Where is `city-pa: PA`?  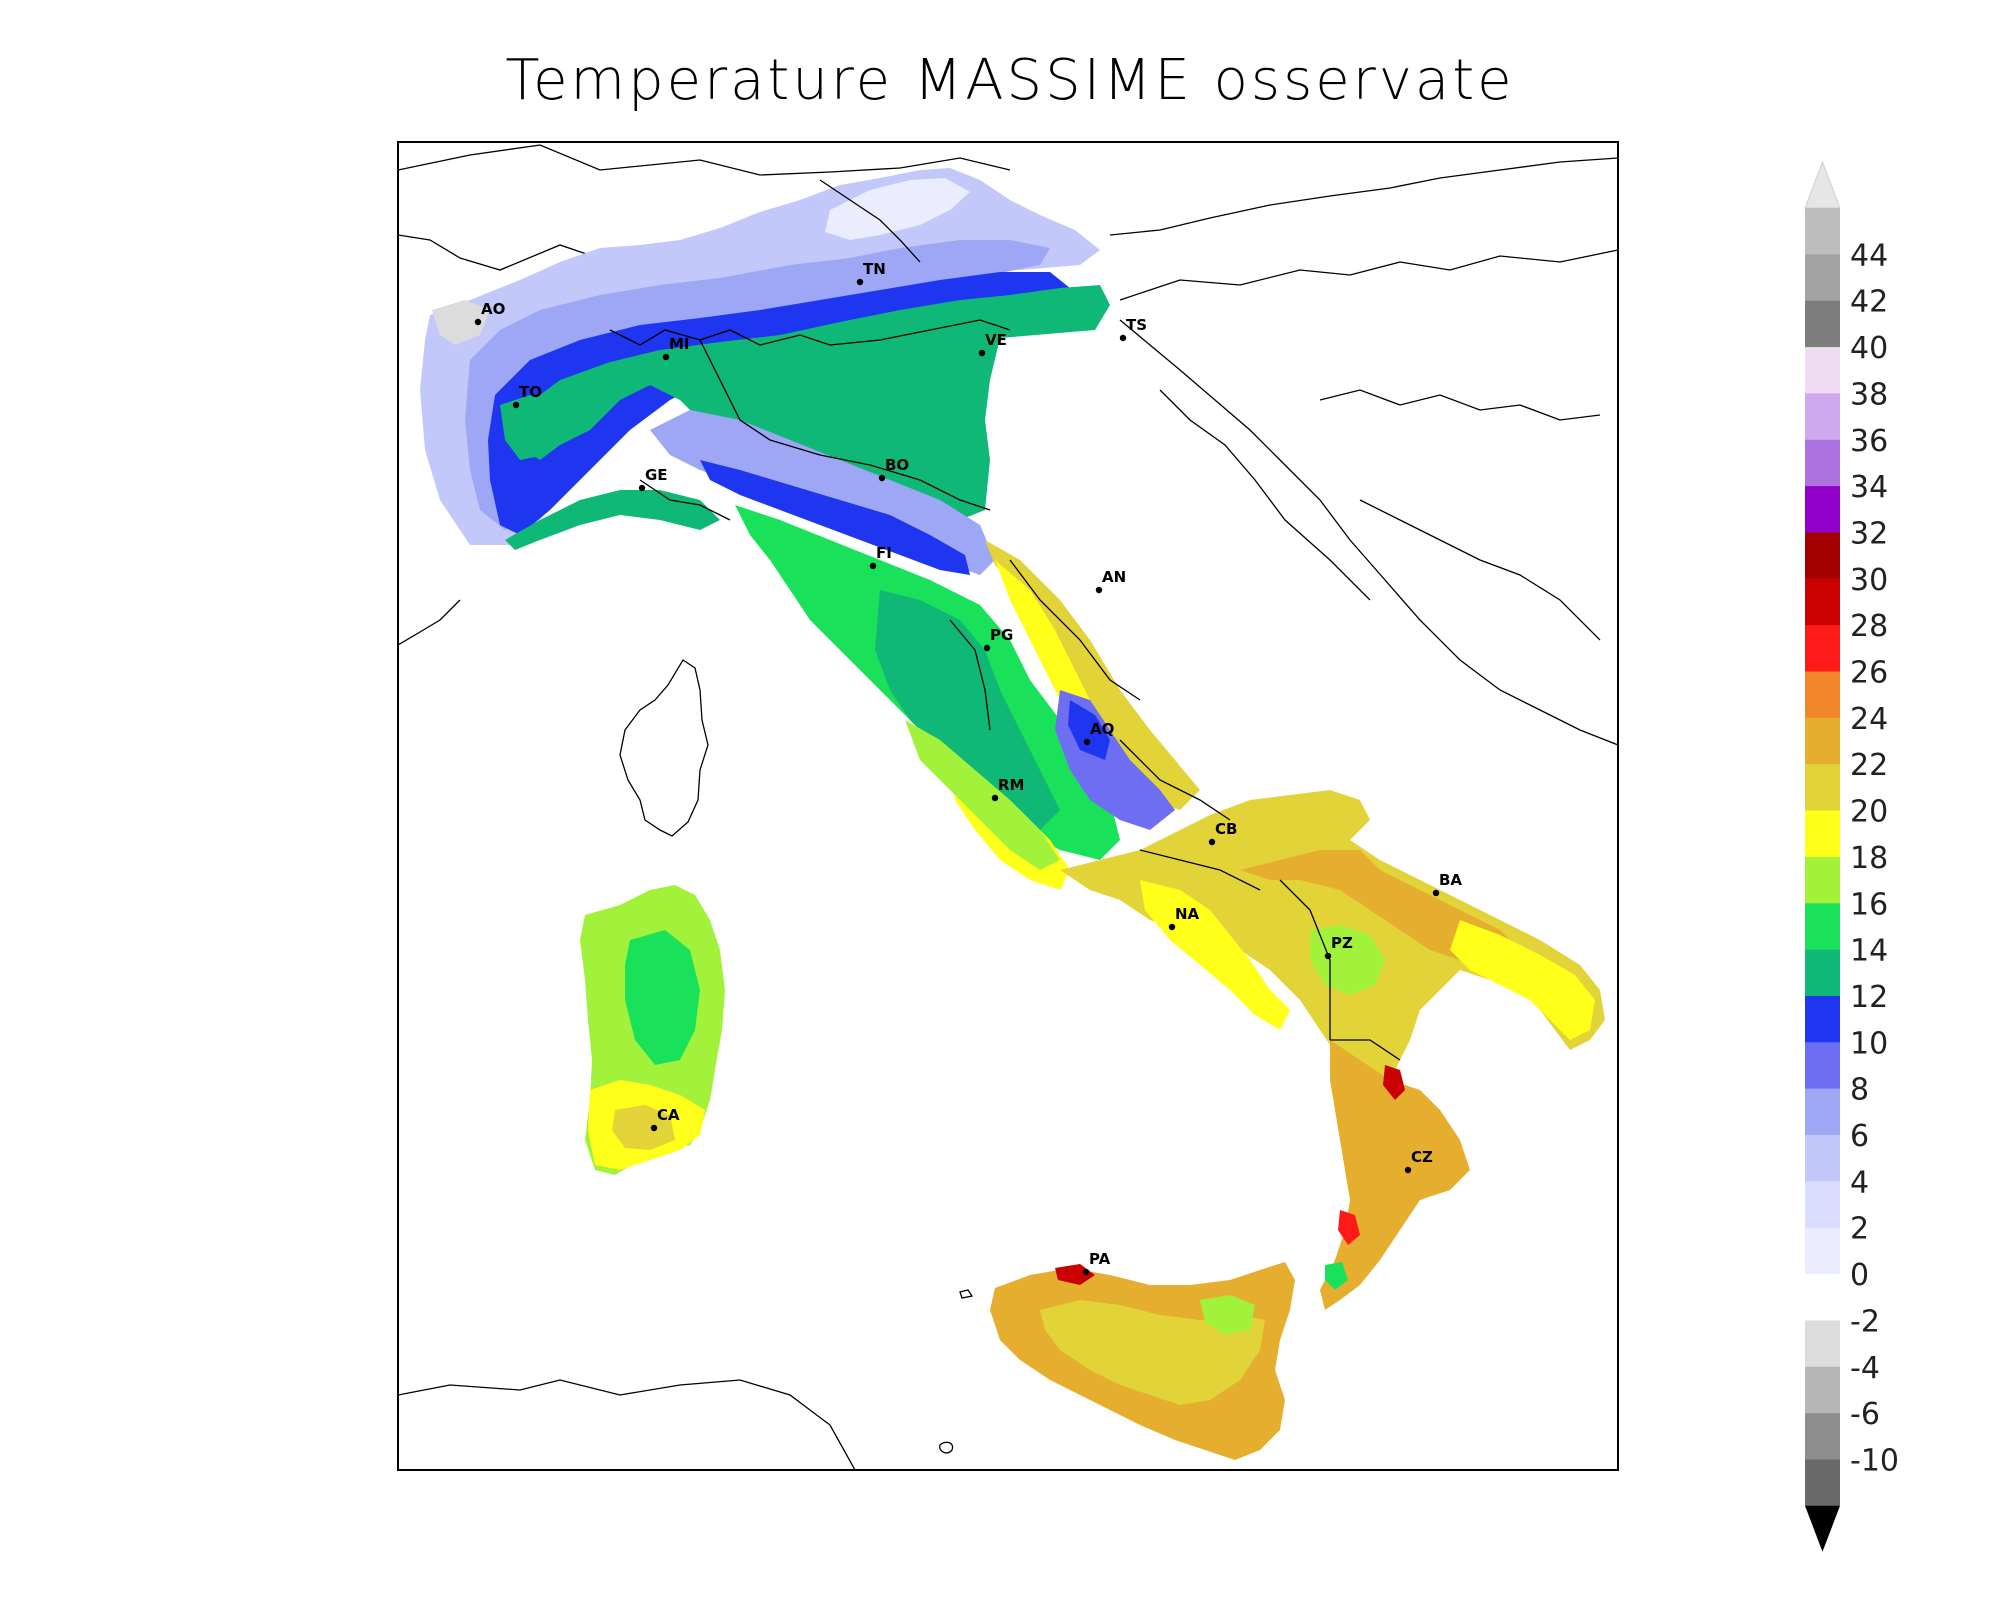
city-pa: PA is located at coordinates (1096, 1263).